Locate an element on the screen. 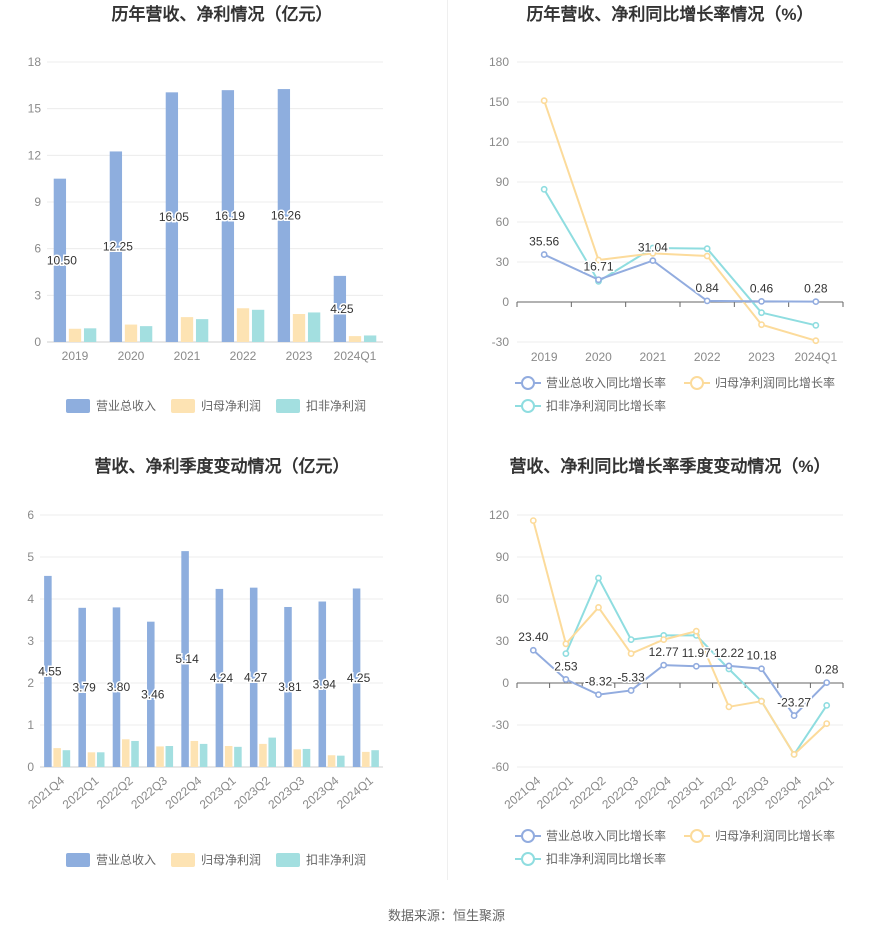 This screenshot has height=935, width=893. data-label: 12.25 is located at coordinates (118, 247).